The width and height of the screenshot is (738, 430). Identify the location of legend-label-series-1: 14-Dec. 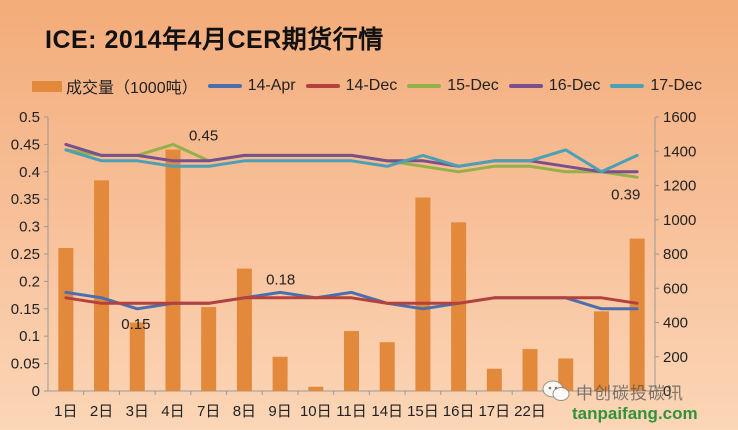
(371, 85).